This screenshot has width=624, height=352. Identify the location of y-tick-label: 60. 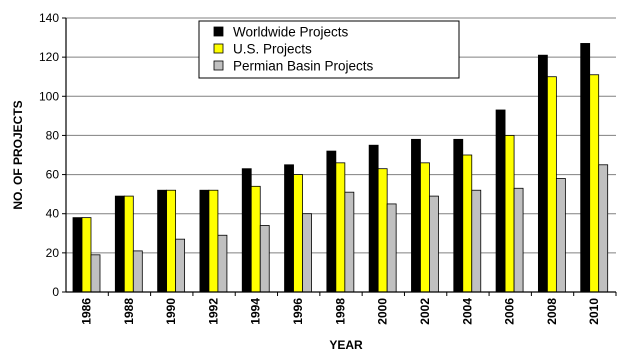
(53, 175).